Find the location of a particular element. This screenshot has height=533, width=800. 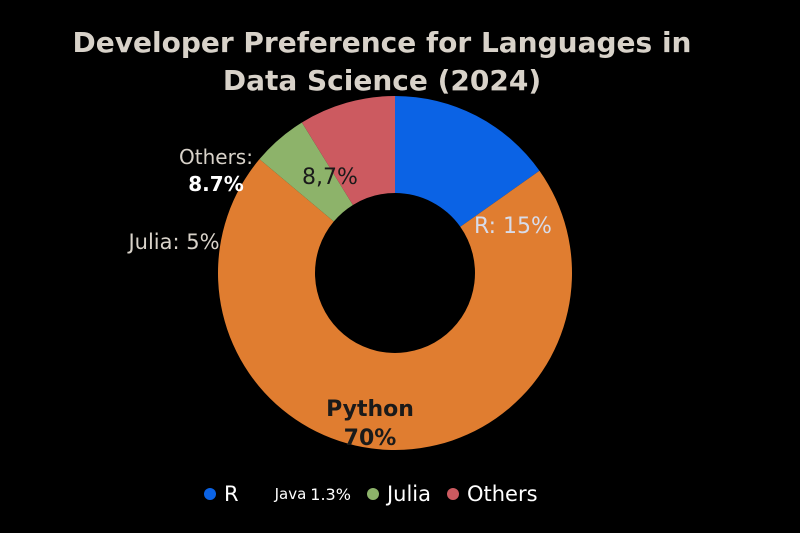

legend-label-others: Others is located at coordinates (502, 494).